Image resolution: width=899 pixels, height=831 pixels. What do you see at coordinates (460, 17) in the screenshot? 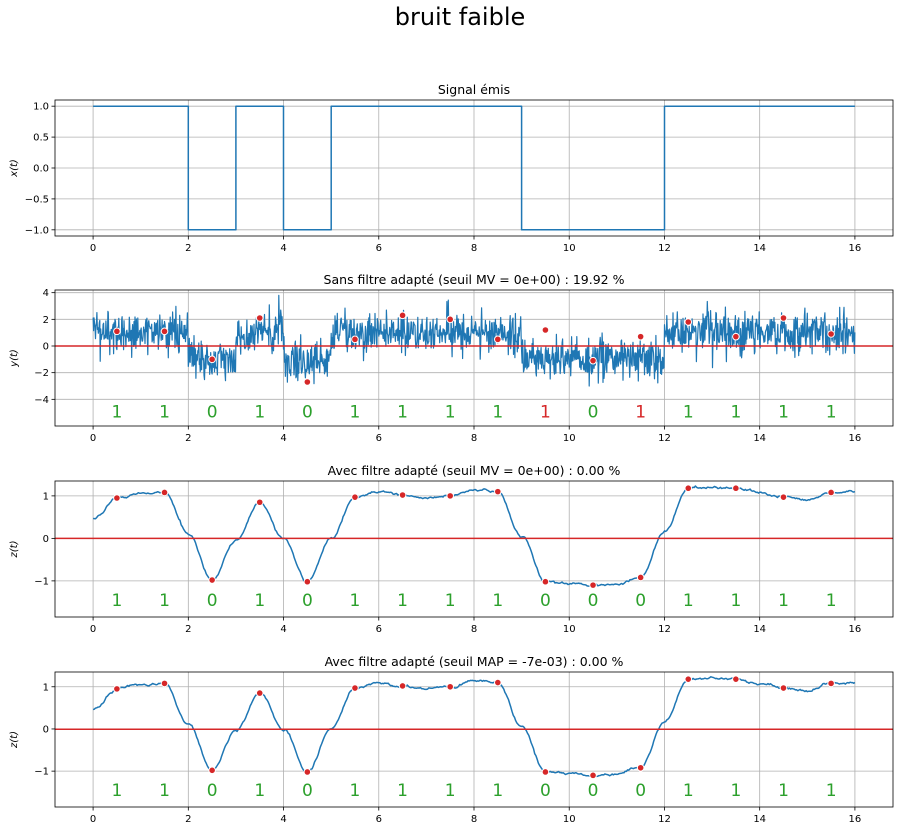
I see `figure-suptitle: bruit faible` at bounding box center [460, 17].